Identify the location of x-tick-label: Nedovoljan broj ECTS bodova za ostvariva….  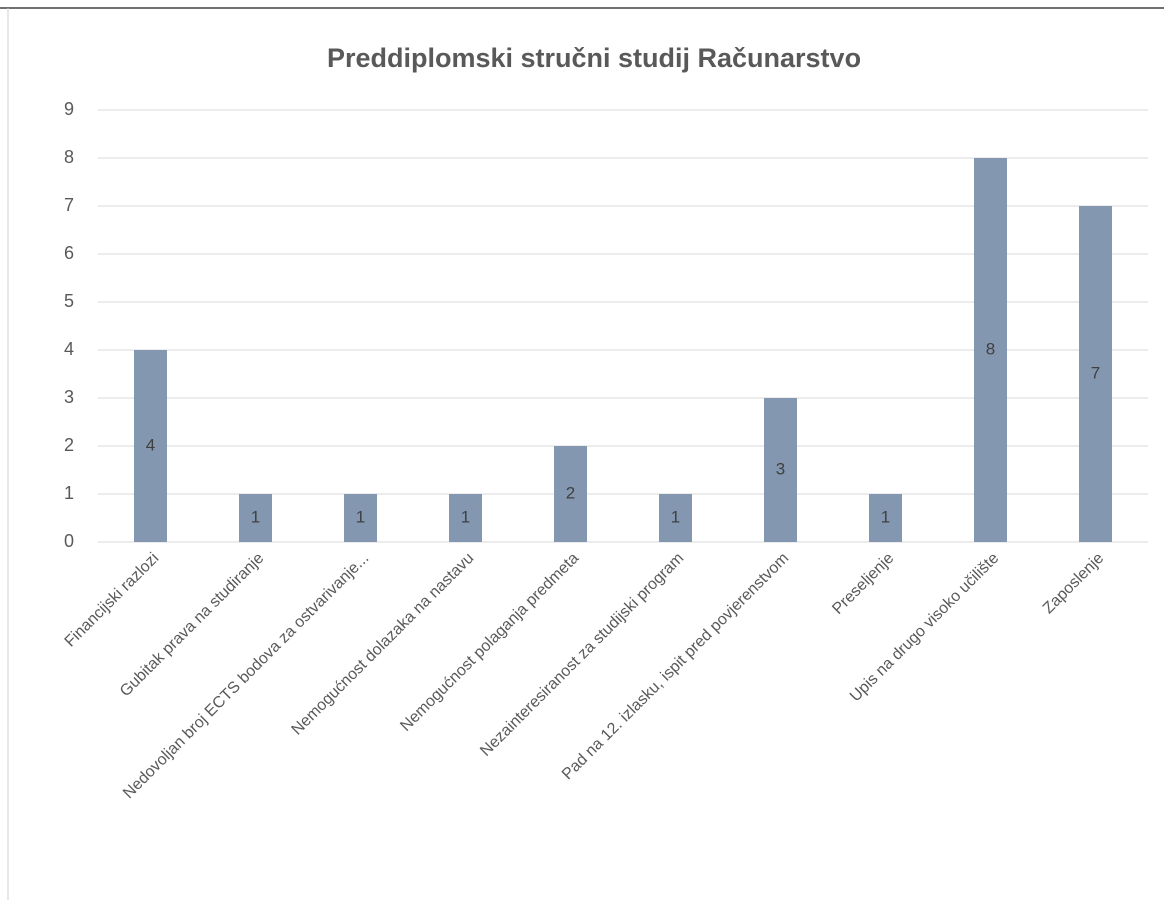
(246, 676).